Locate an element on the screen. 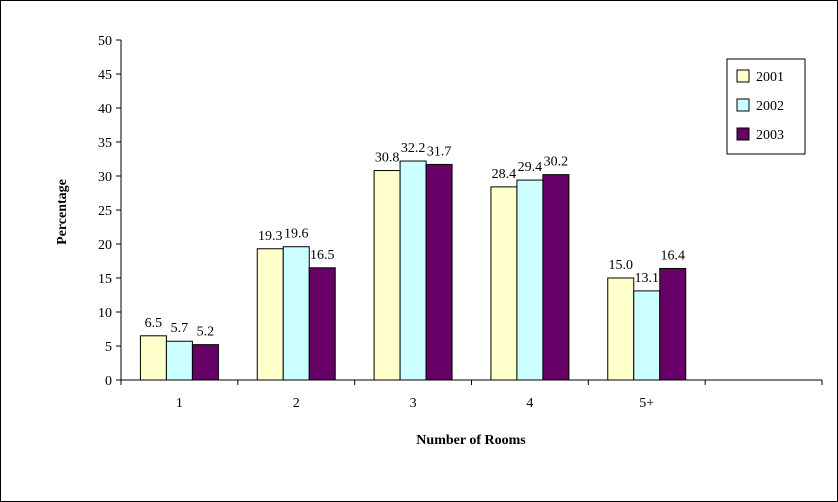 The image size is (838, 502). data-label: 19.6 is located at coordinates (296, 234).